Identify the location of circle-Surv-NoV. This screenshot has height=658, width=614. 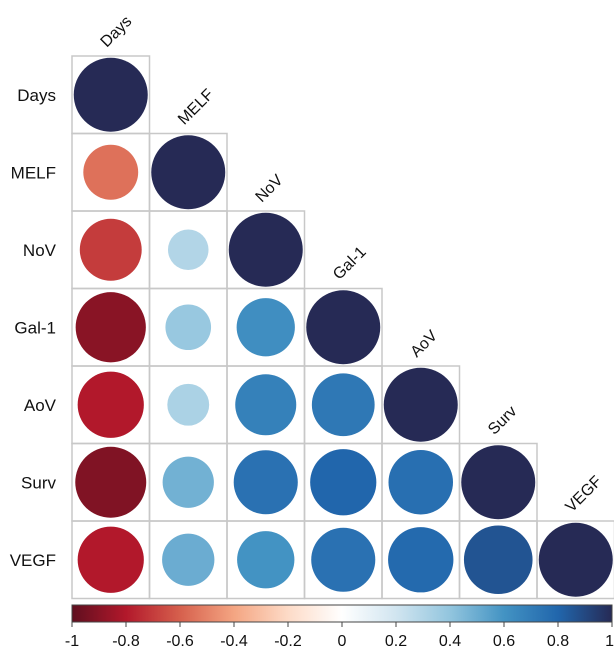
(265, 482).